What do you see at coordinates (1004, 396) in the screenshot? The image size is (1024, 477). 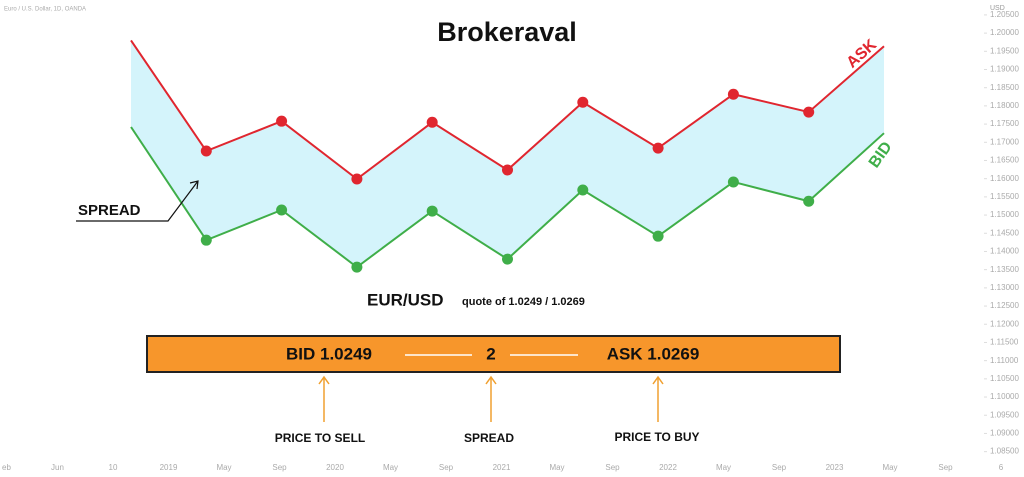 I see `y-tick-label: 1.10000` at bounding box center [1004, 396].